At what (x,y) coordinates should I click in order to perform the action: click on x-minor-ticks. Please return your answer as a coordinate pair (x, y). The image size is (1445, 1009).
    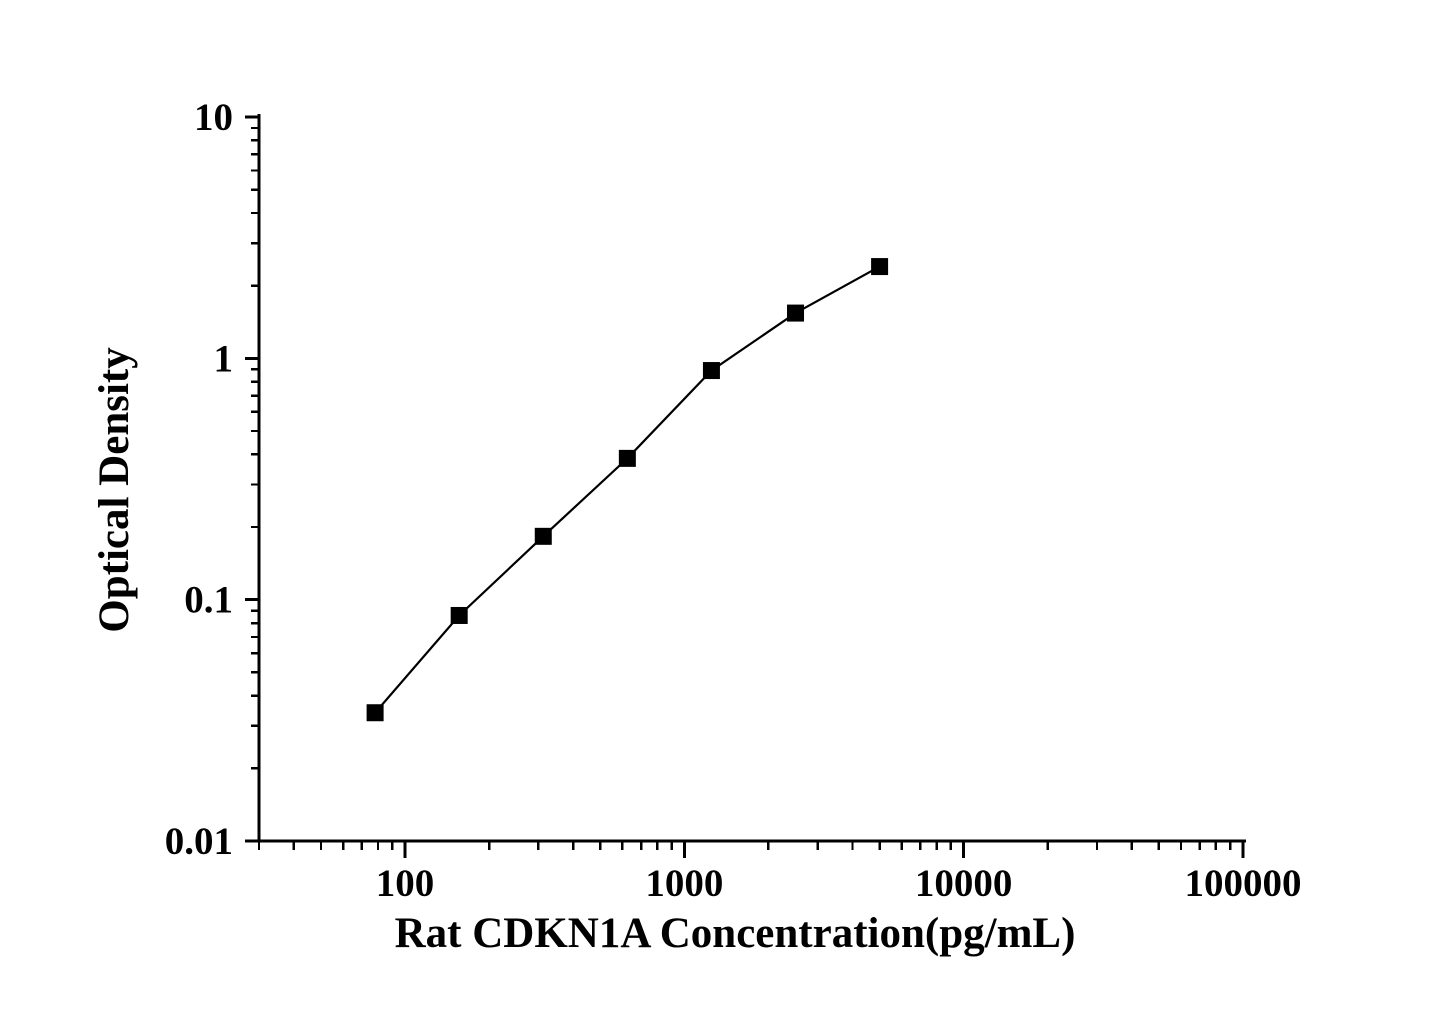
    Looking at the image, I should click on (744, 845).